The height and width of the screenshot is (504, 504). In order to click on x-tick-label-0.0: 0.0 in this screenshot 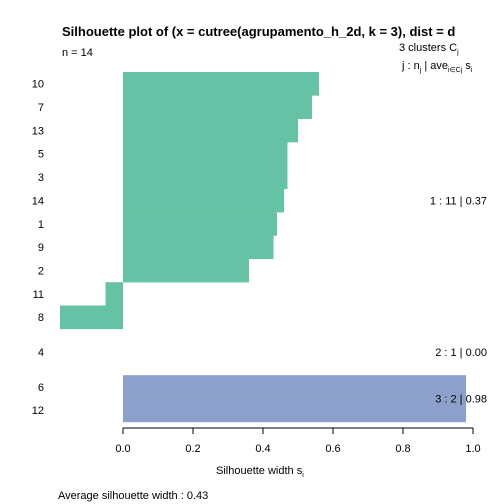, I will do `click(122, 449)`.